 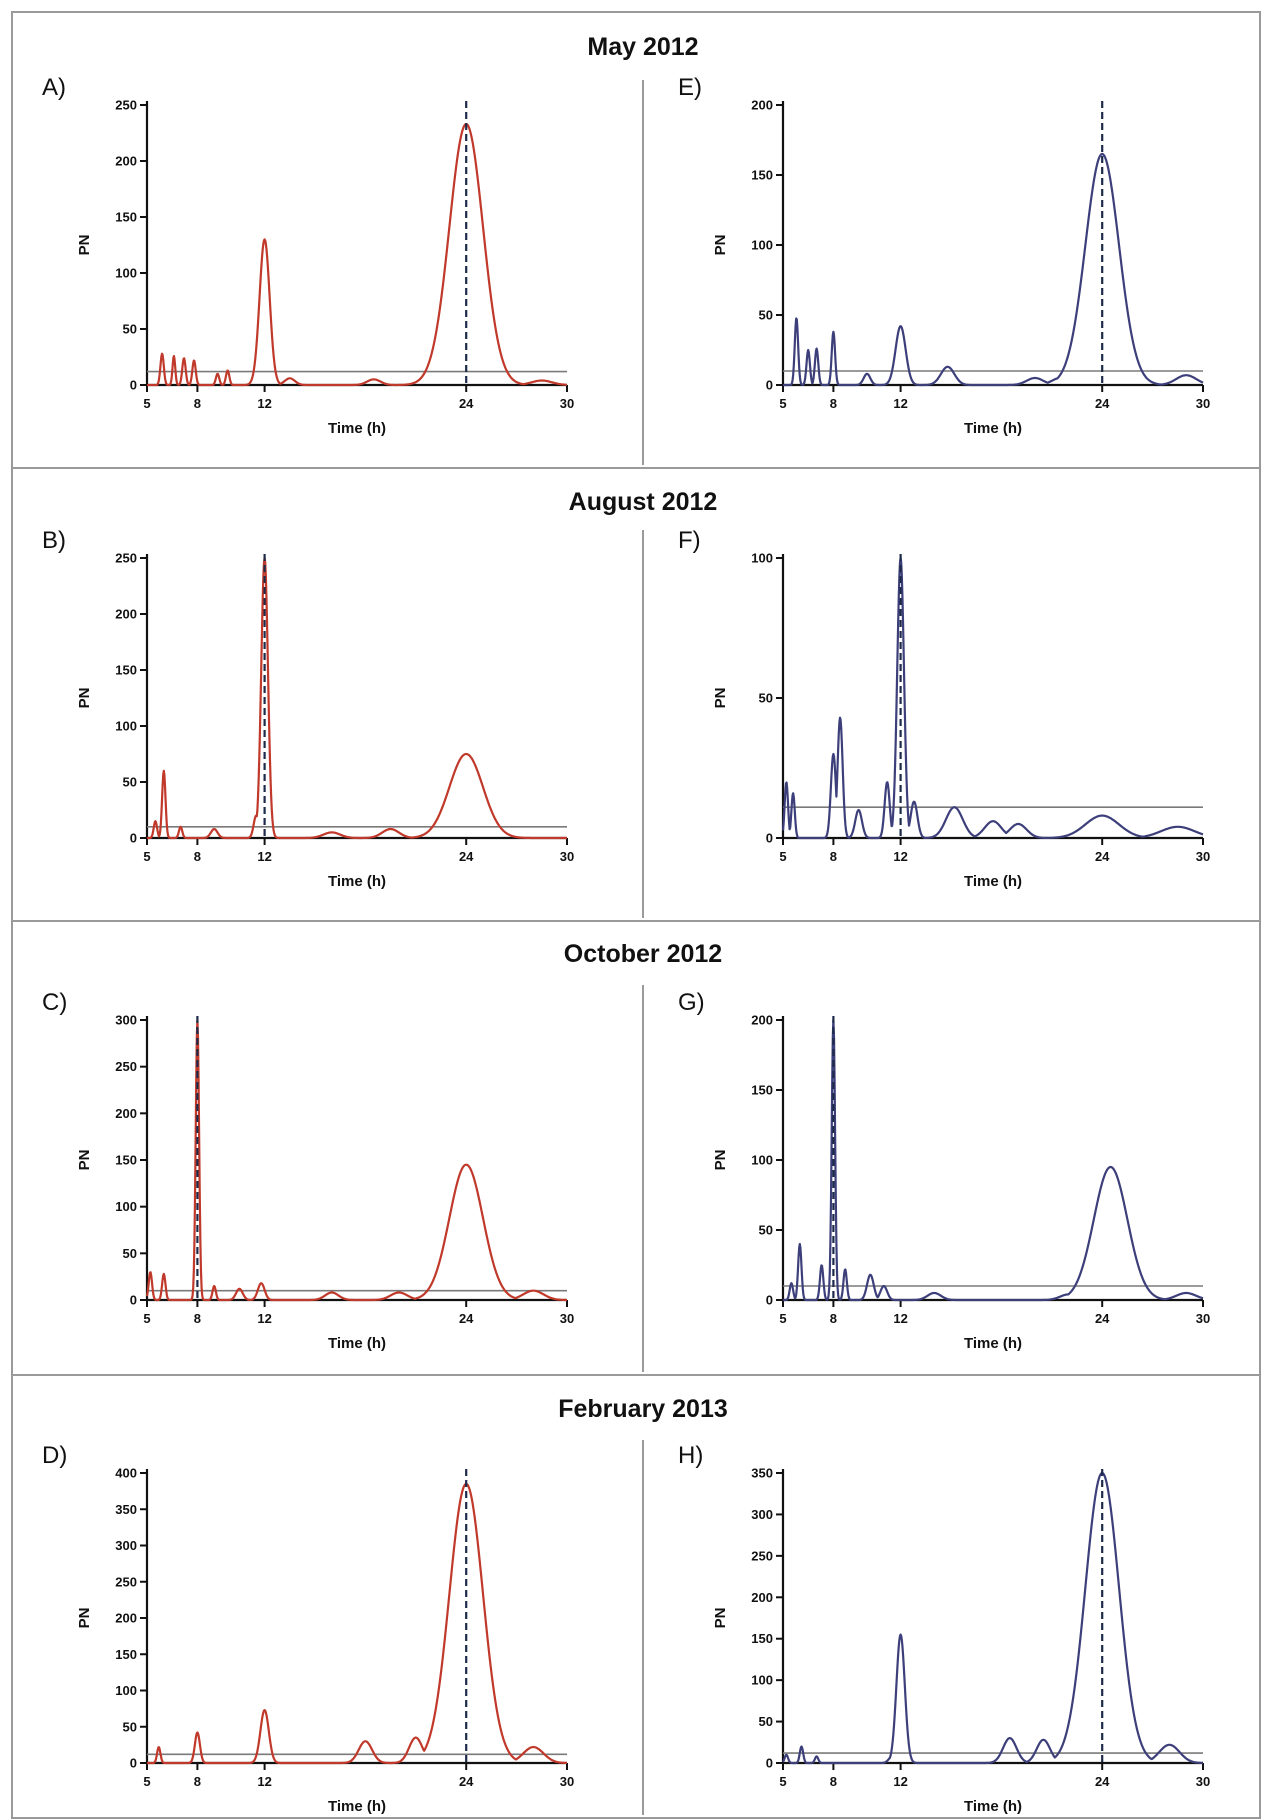 I want to click on panel-c: C) 0 50 100 150 200 250 300 5 8 12 24 30 Time (h) PN, so click(x=308, y=1170).